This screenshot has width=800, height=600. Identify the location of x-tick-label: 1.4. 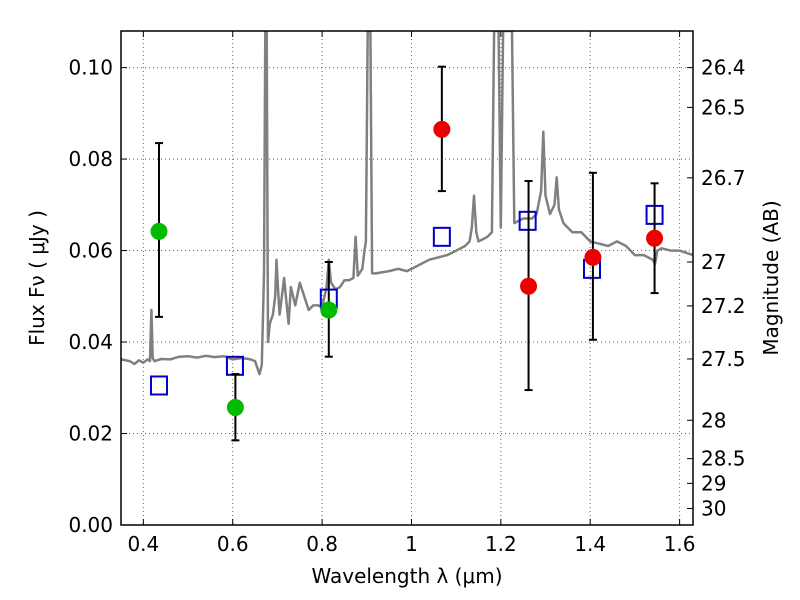
(590, 544).